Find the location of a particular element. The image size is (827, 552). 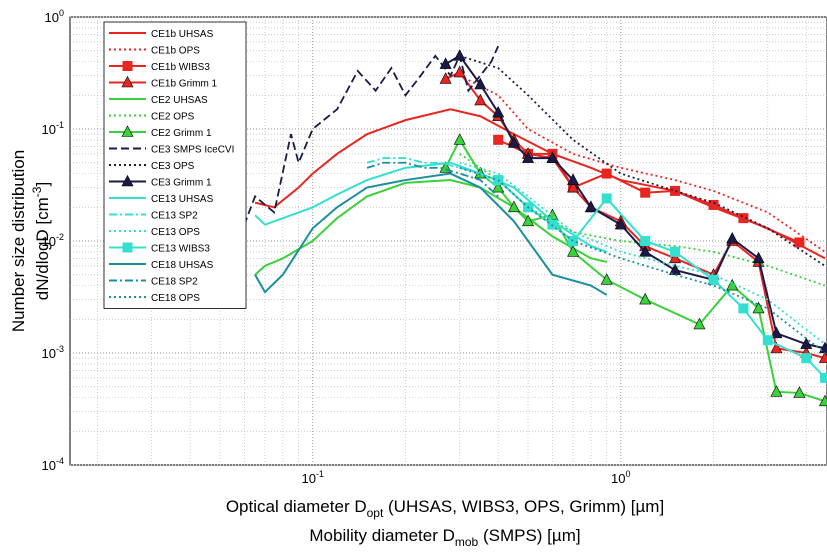

axis-label-part: ] is located at coordinates (42, 184).